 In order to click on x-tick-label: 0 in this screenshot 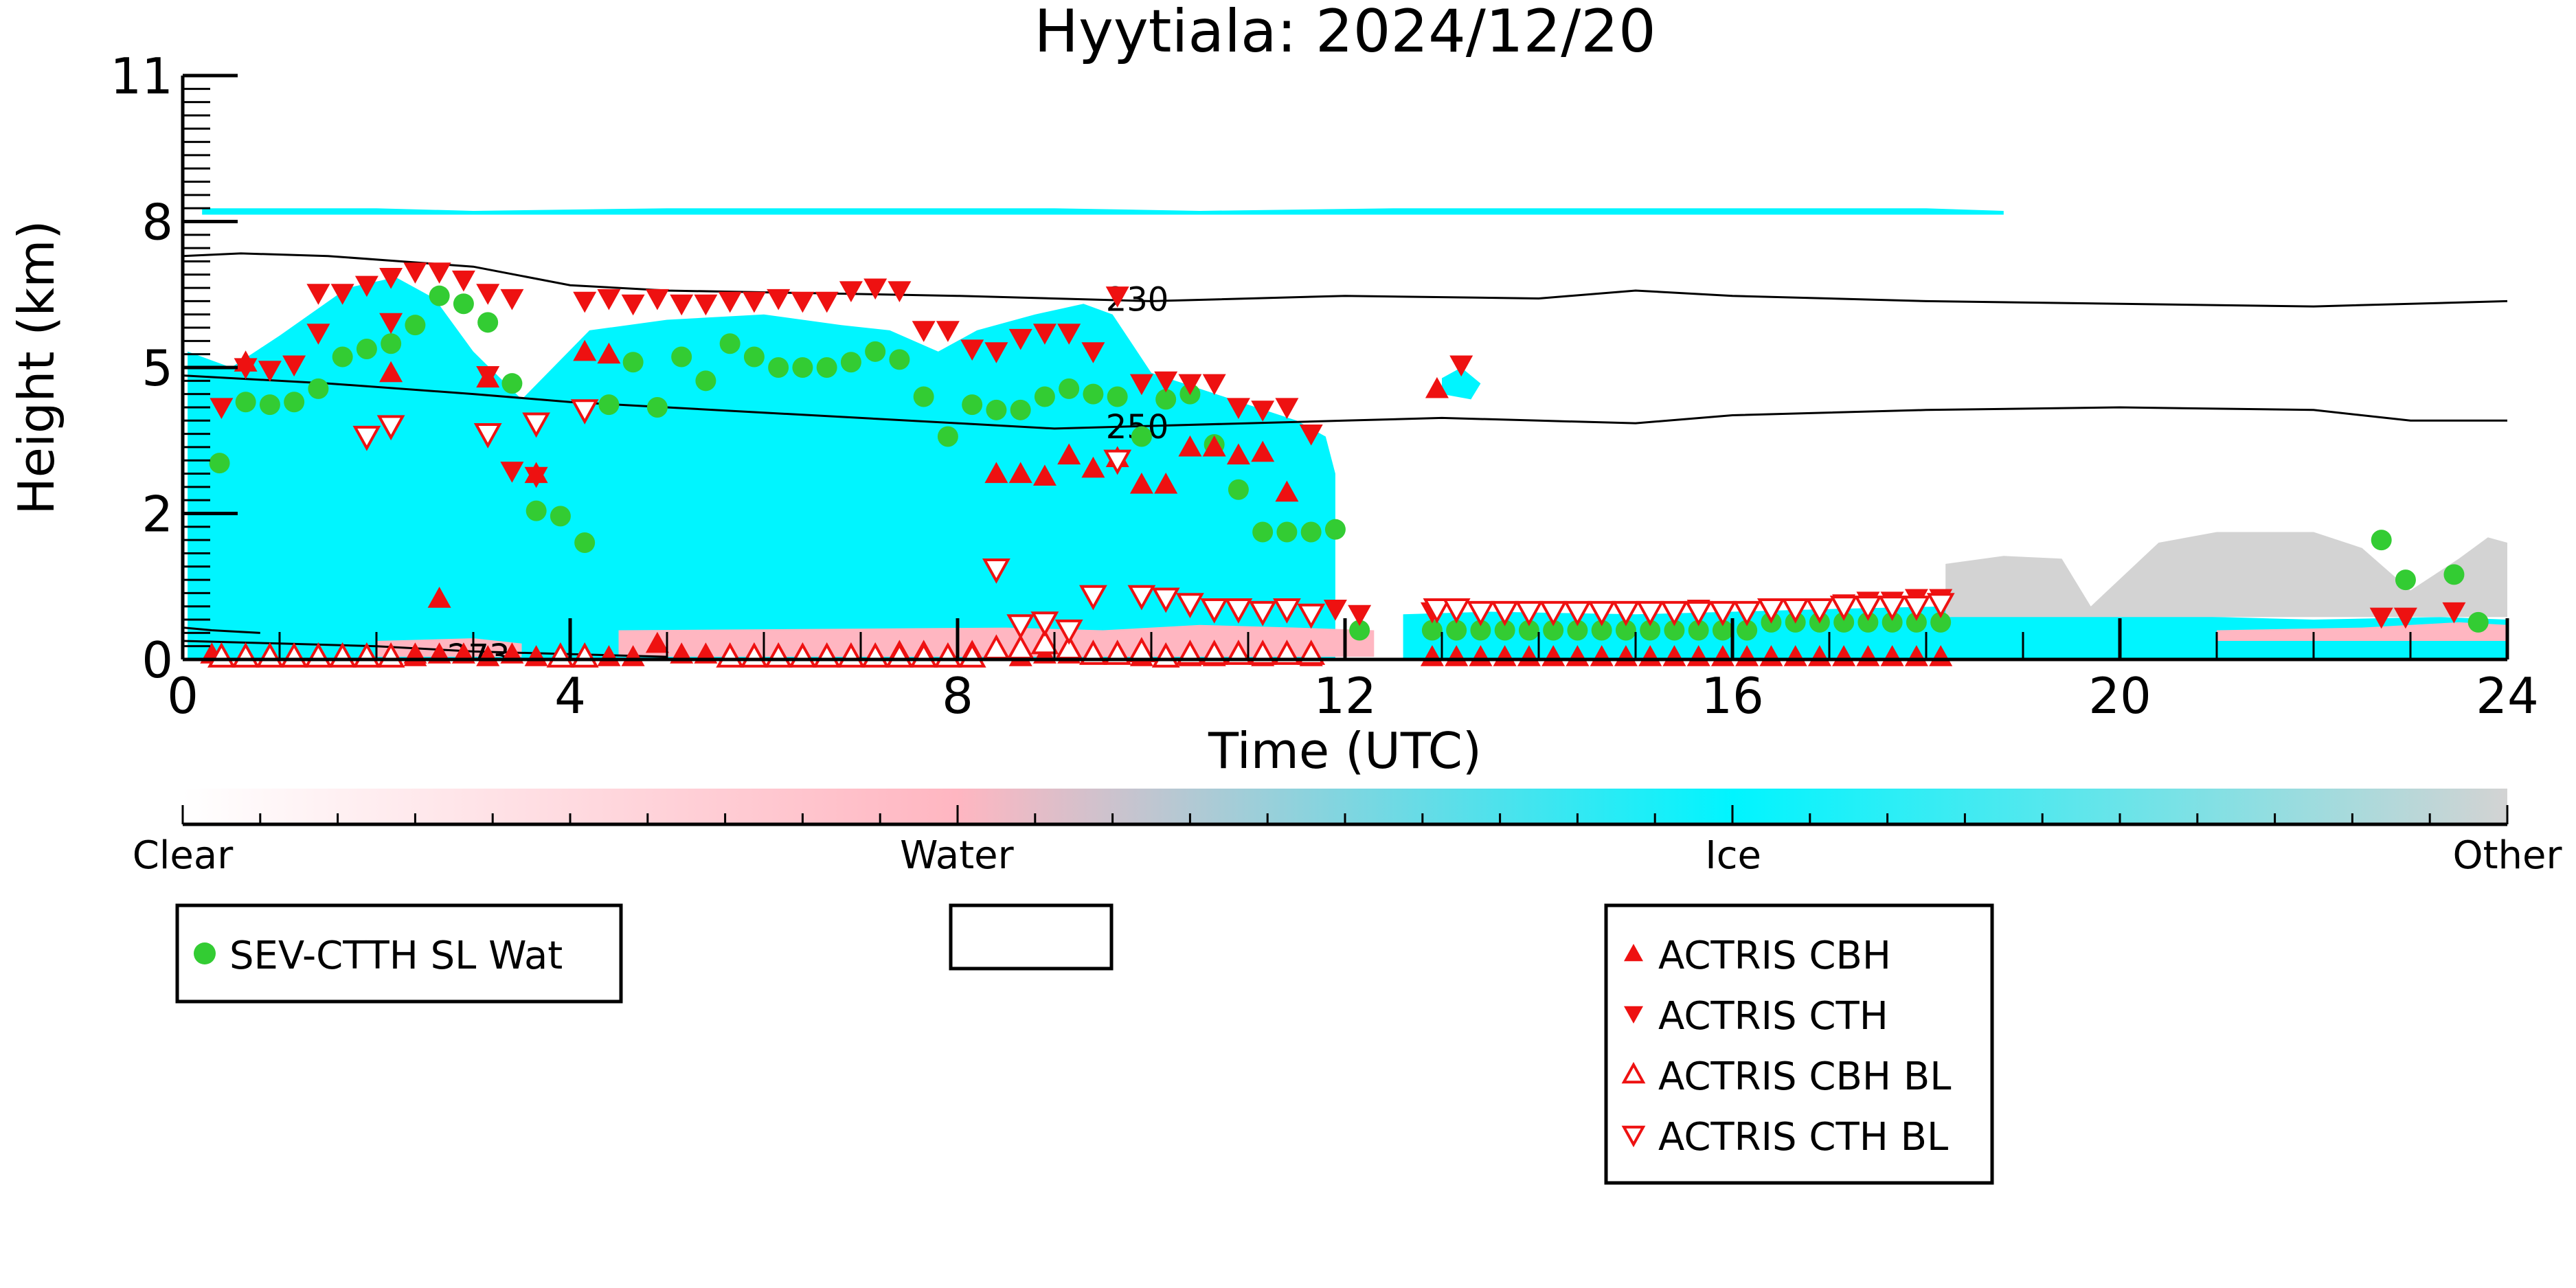, I will do `click(183, 696)`.